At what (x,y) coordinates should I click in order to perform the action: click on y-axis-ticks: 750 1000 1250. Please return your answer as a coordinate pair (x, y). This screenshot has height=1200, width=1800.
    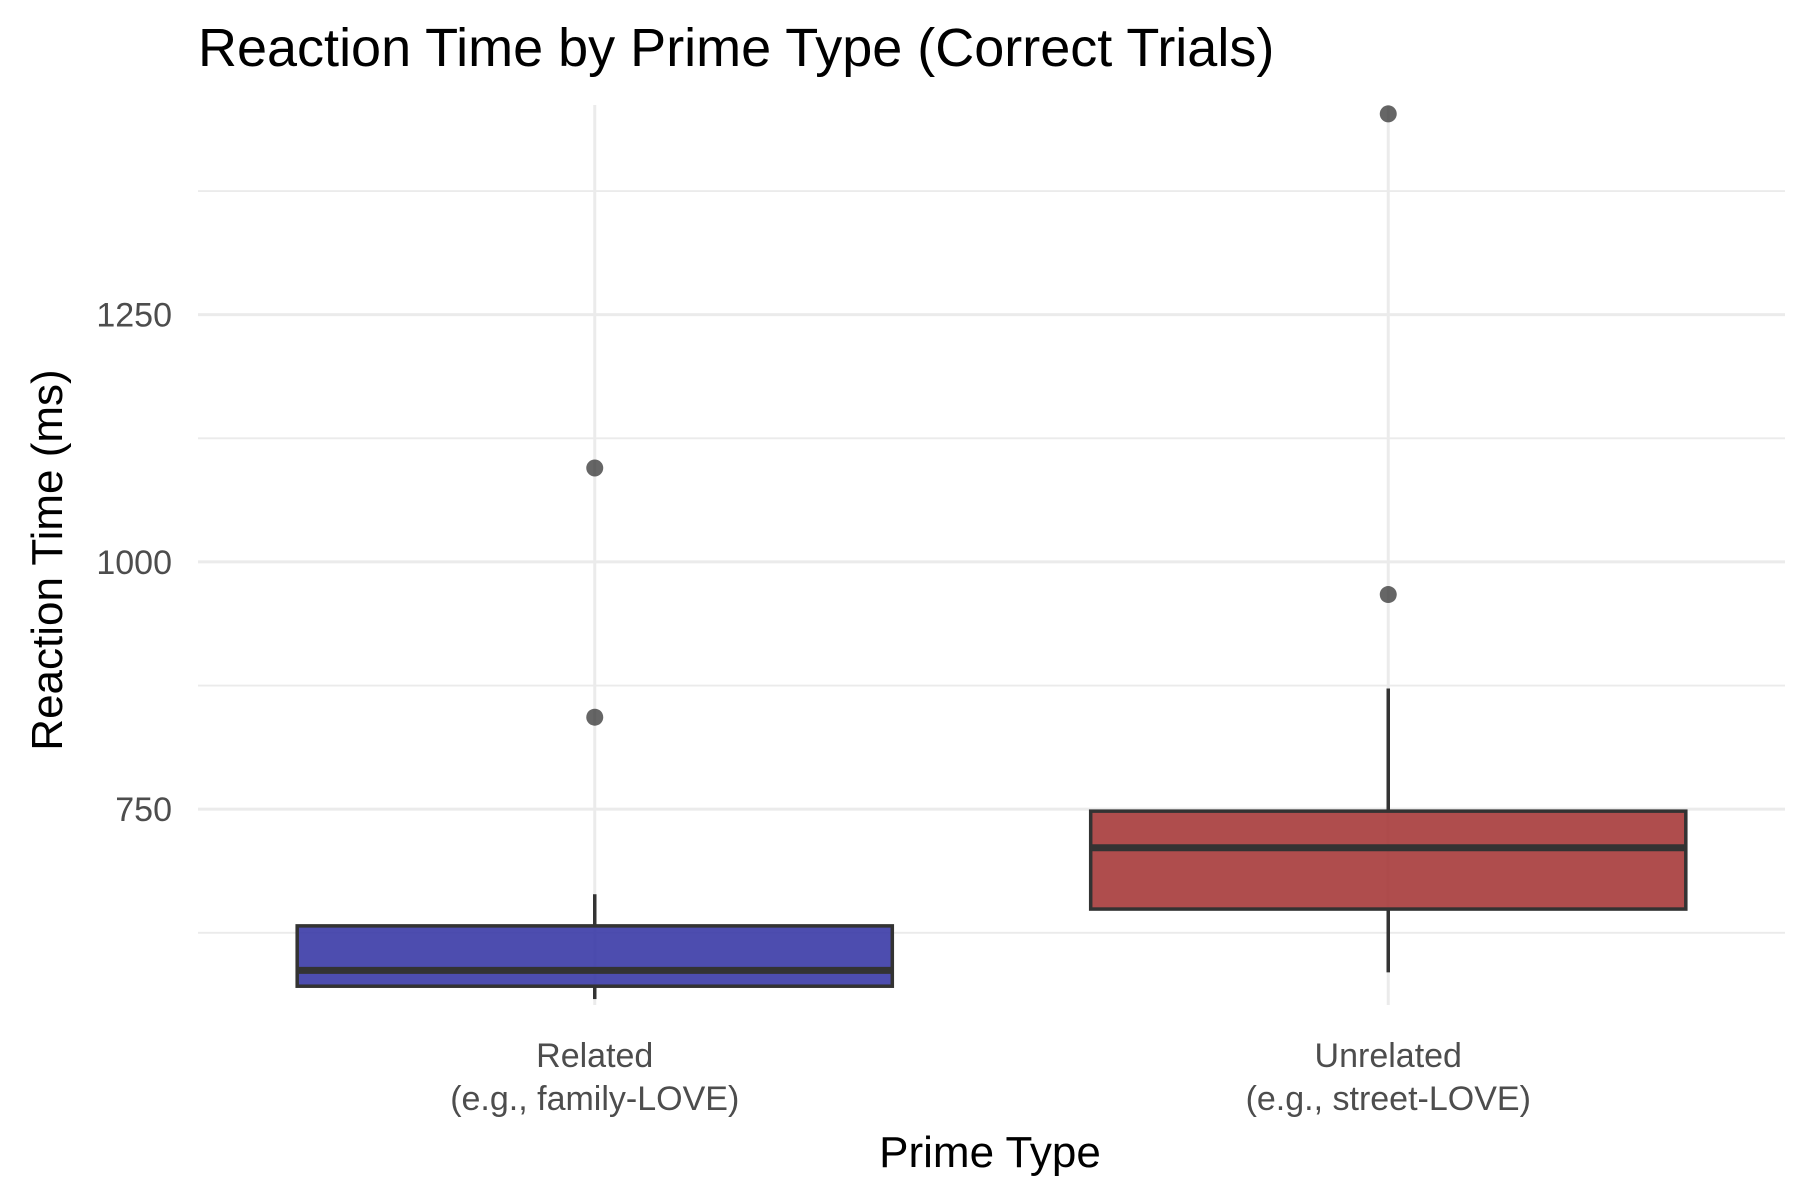
    Looking at the image, I should click on (134, 563).